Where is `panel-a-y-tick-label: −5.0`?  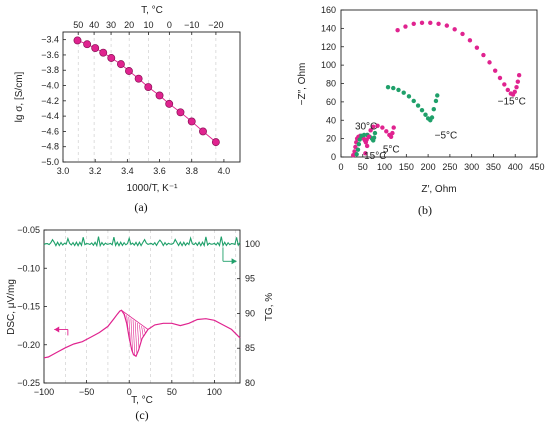
panel-a-y-tick-label: −5.0 is located at coordinates (50, 162).